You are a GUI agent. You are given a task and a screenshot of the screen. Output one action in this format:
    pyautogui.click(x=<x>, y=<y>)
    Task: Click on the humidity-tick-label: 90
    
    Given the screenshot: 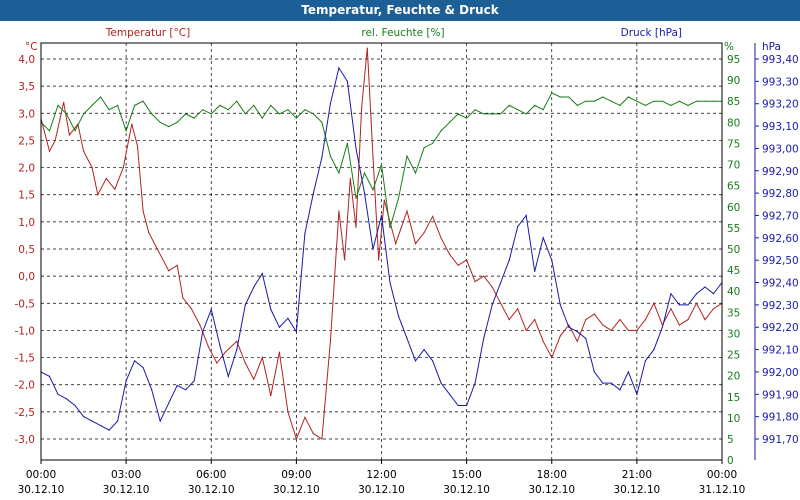 What is the action you would take?
    pyautogui.click(x=733, y=81)
    